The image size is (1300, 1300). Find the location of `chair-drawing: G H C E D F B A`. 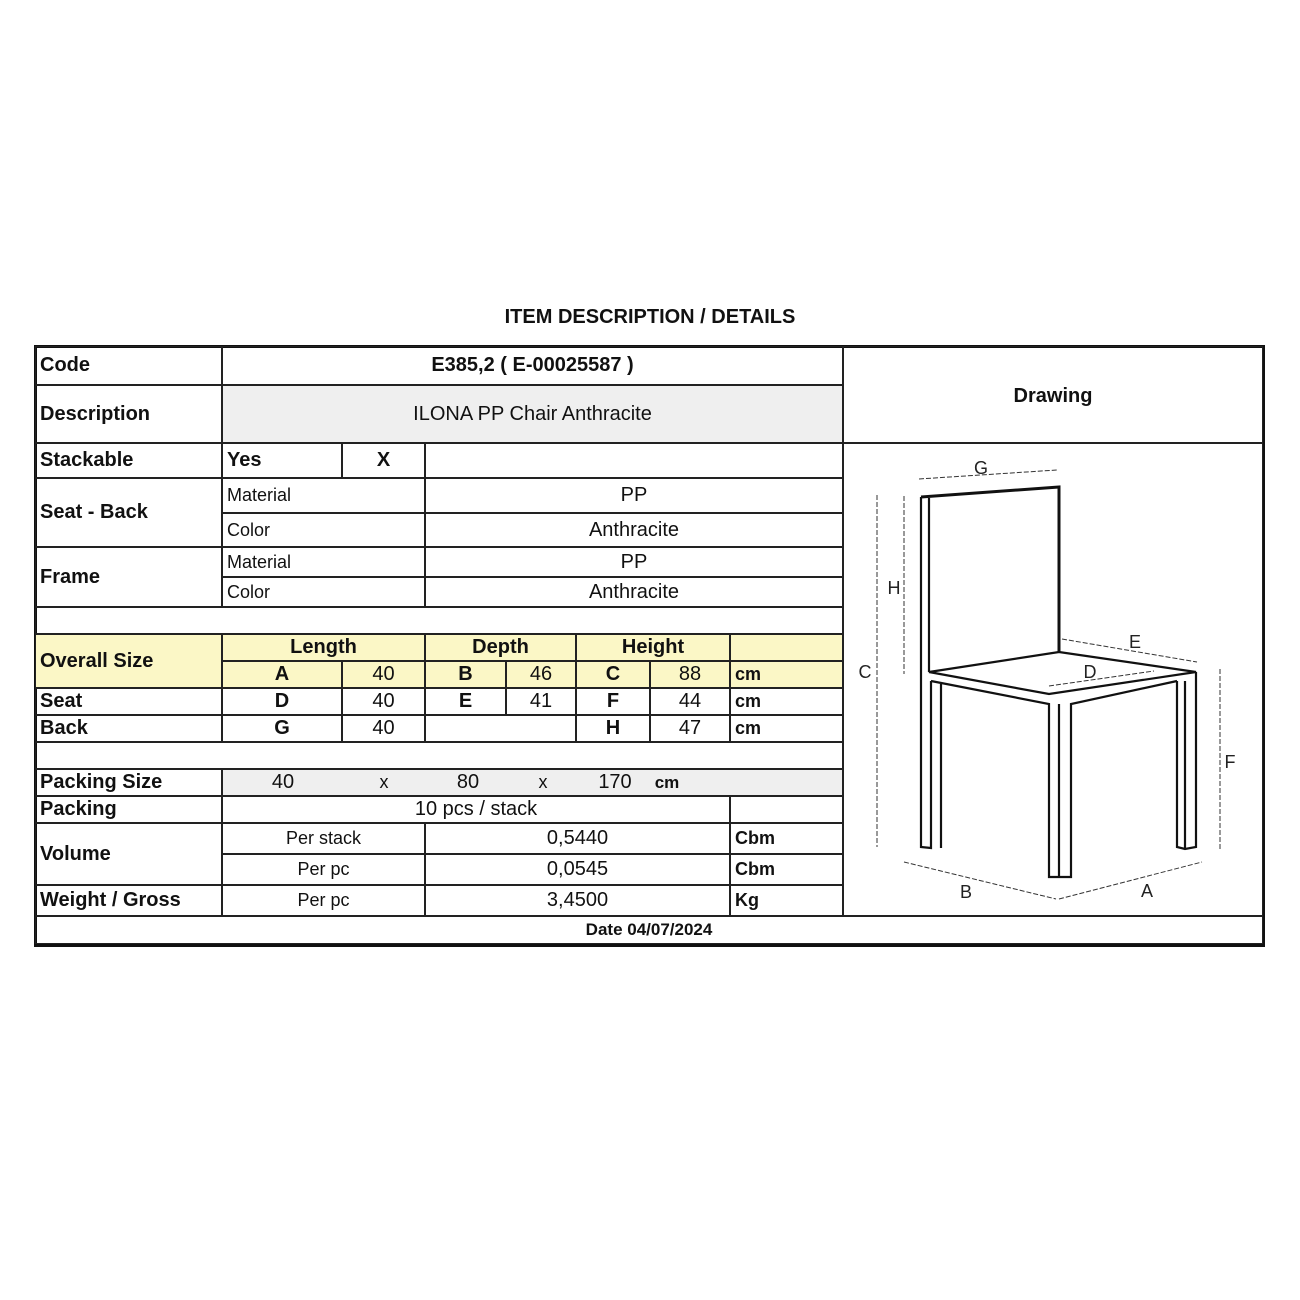

chair-drawing: G H C E D F B A is located at coordinates (1047, 680).